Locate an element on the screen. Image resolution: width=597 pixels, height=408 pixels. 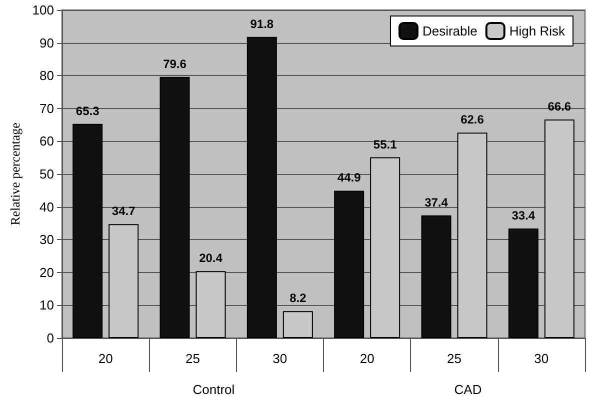
data-label: 33.4 is located at coordinates (524, 215).